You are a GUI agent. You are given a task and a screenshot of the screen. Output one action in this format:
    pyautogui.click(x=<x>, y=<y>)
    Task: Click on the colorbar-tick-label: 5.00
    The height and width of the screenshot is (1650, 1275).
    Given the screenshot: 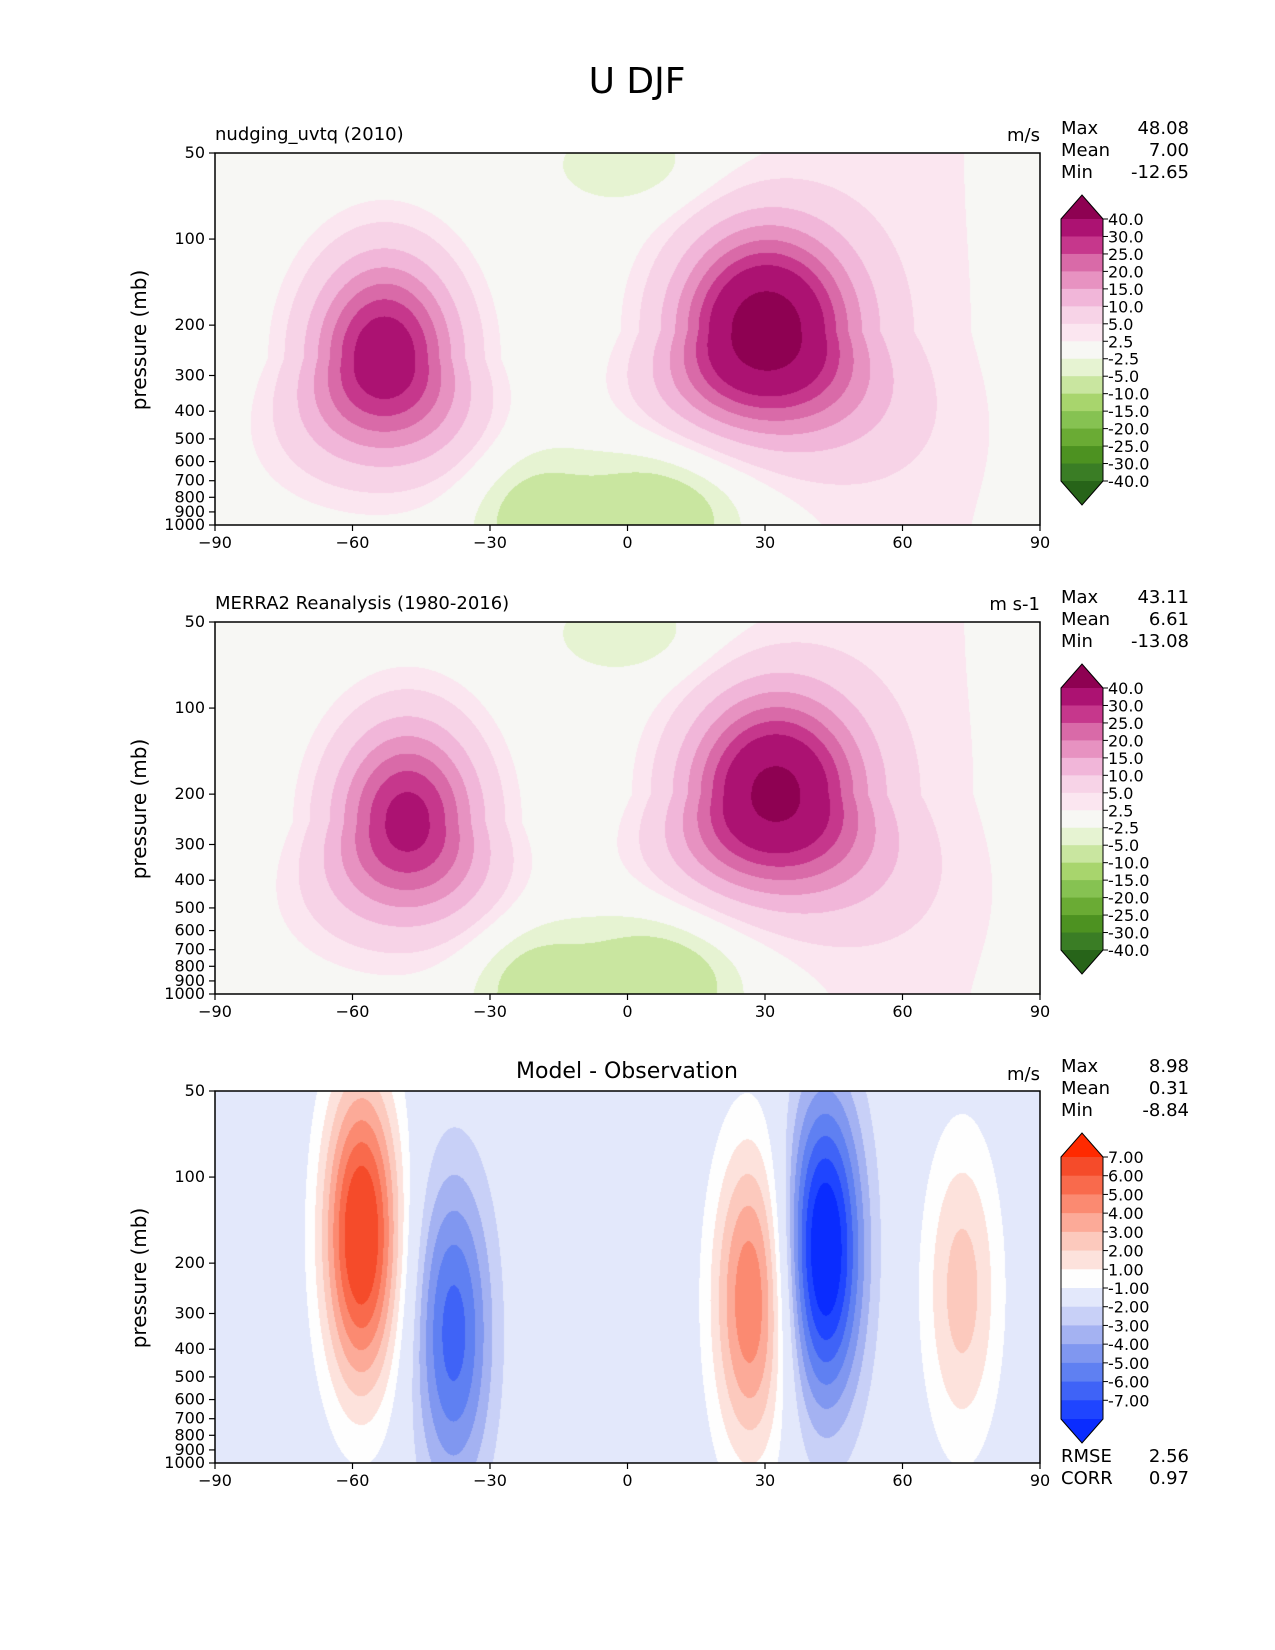 What is the action you would take?
    pyautogui.click(x=1126, y=1194)
    